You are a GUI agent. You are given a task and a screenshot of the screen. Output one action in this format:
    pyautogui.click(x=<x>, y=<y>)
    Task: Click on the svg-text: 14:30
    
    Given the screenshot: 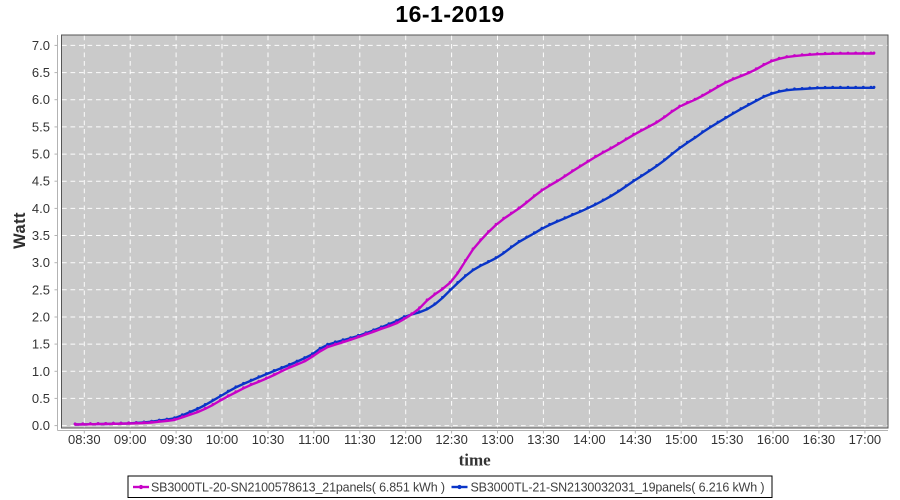 What is the action you would take?
    pyautogui.click(x=635, y=439)
    